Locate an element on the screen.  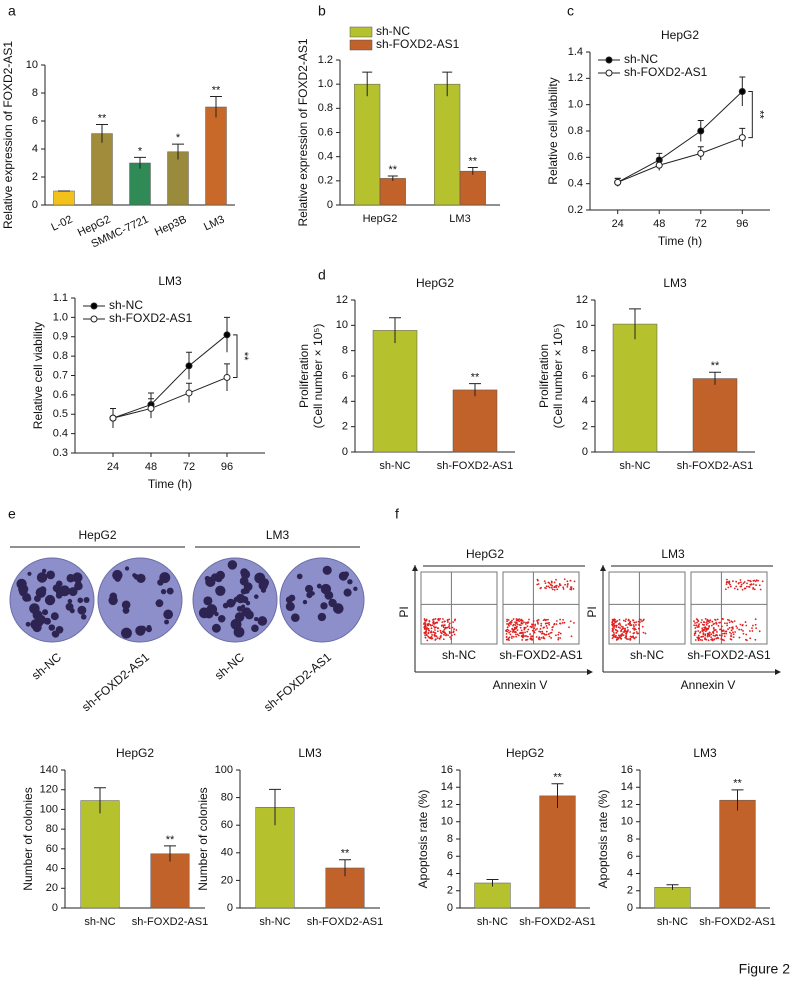
y-tick-label: 0 is located at coordinates (630, 908).